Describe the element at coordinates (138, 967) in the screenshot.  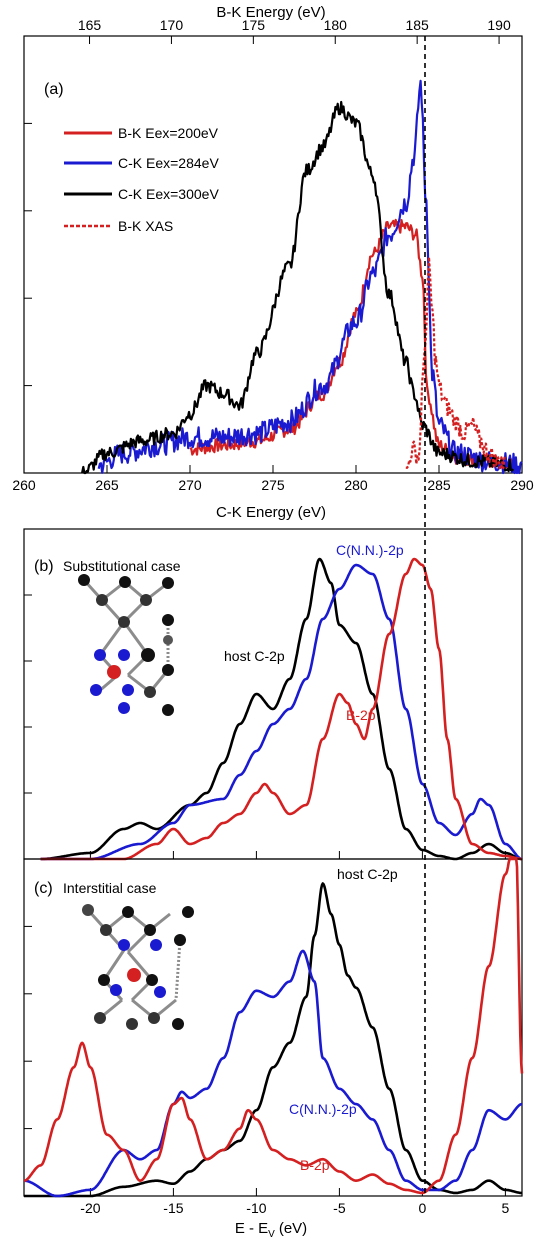
I see `crystal-structure-interstitial` at that location.